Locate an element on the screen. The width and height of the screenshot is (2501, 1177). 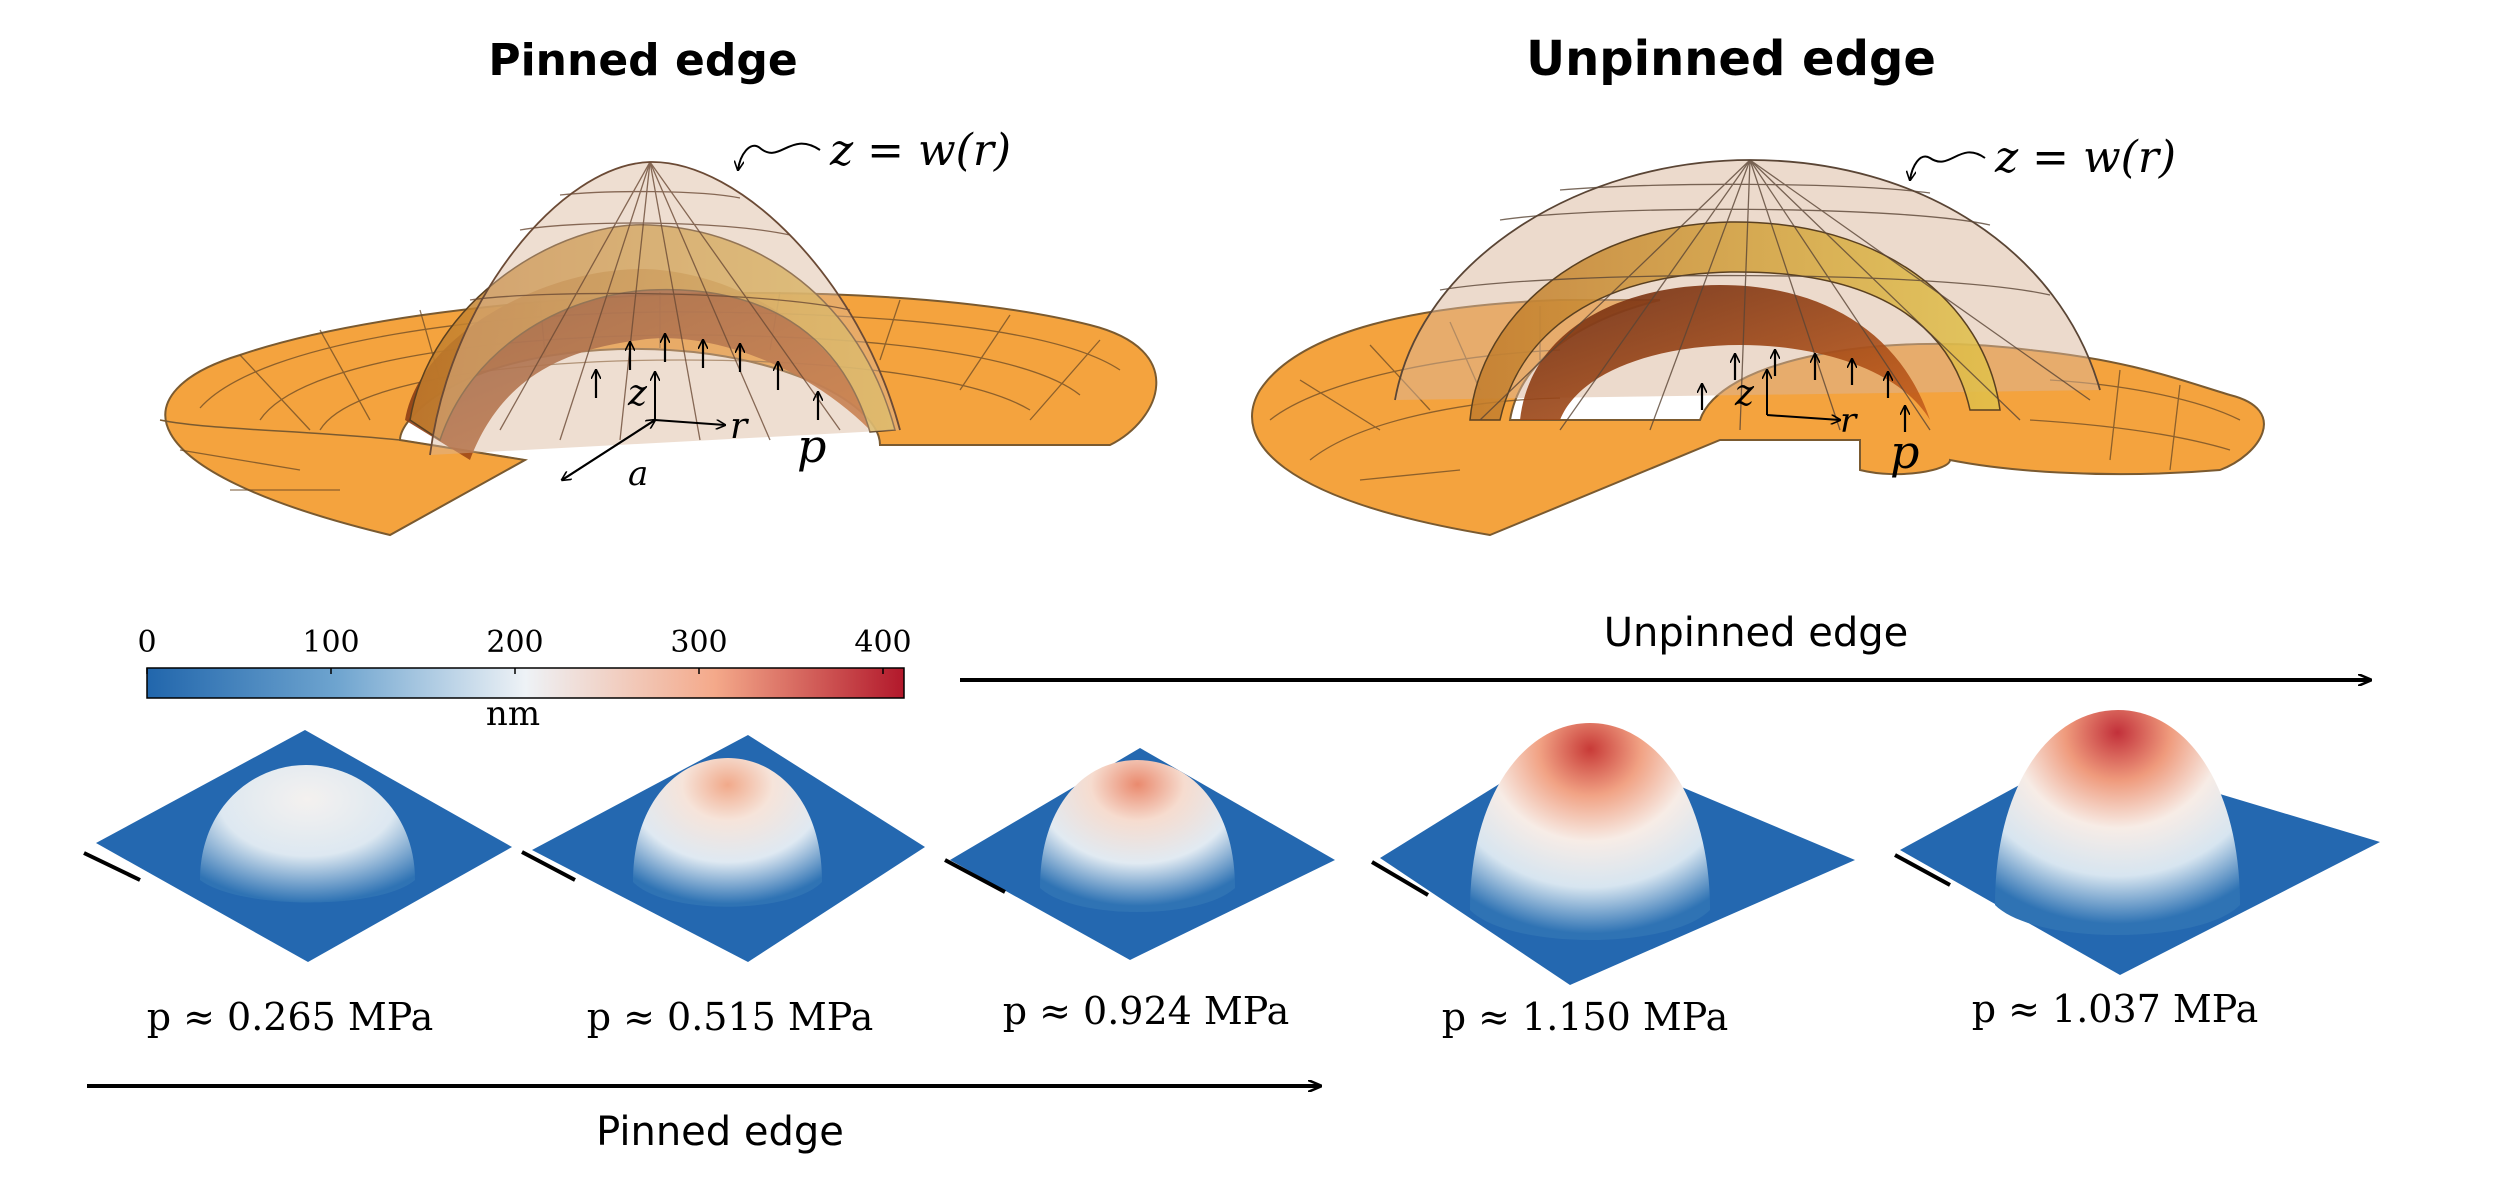
deflected-membrane-middle is located at coordinates (1735, 321).